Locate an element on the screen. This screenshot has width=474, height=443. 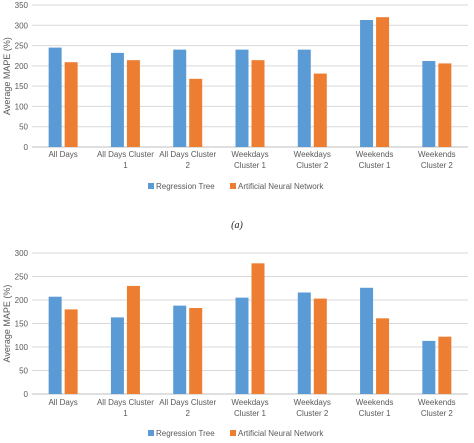
figure-caption: (a) is located at coordinates (237, 225).